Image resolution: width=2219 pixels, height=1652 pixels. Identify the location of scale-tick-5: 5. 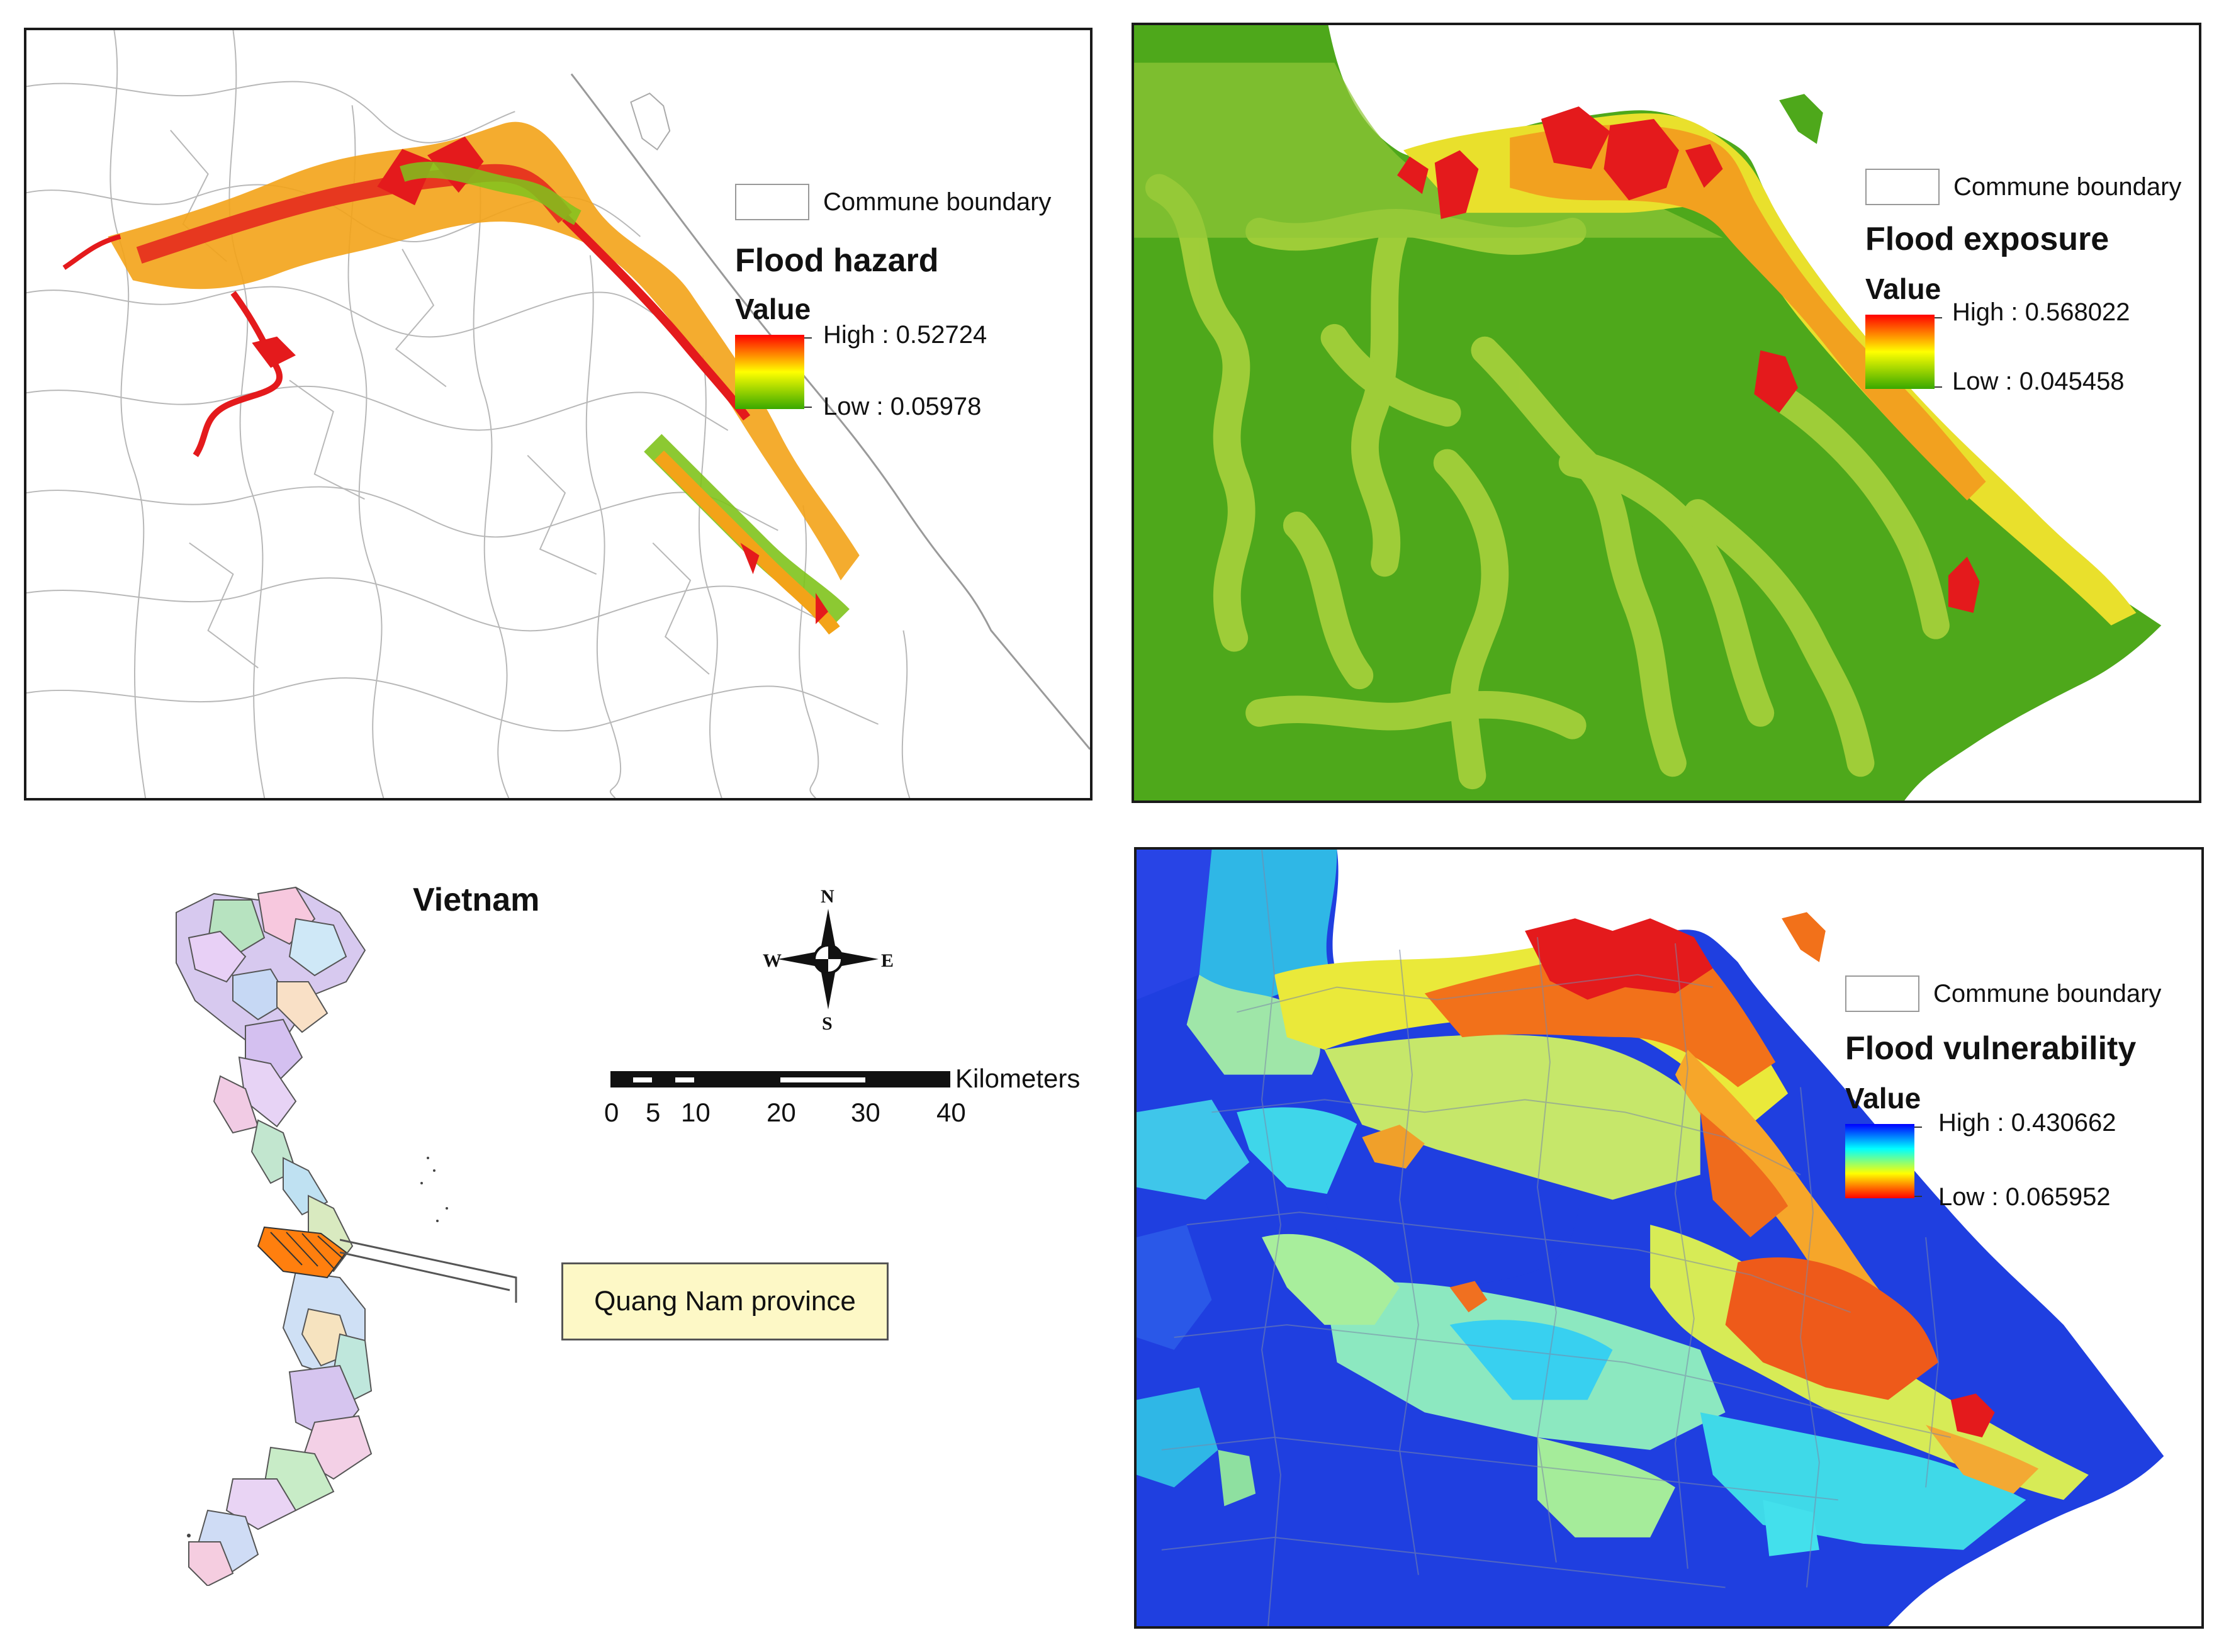
(653, 1112).